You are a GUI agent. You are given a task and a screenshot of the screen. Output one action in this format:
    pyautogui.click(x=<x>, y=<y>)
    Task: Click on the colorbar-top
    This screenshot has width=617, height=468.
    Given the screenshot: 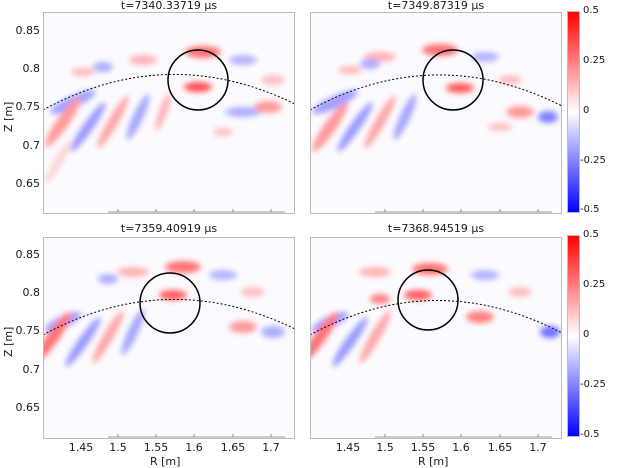 What is the action you would take?
    pyautogui.click(x=573, y=112)
    